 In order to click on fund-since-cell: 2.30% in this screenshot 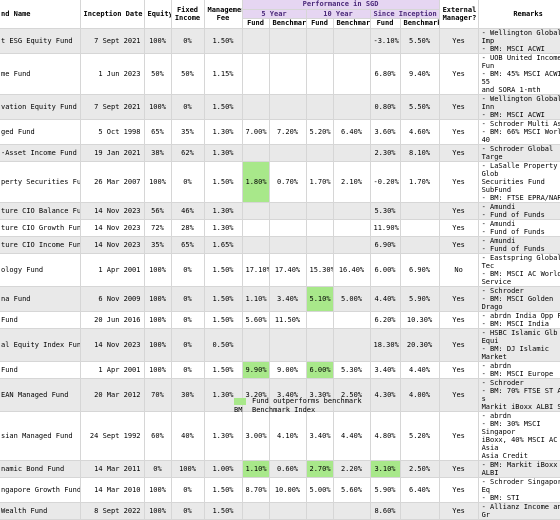, I will do `click(385, 153)`.